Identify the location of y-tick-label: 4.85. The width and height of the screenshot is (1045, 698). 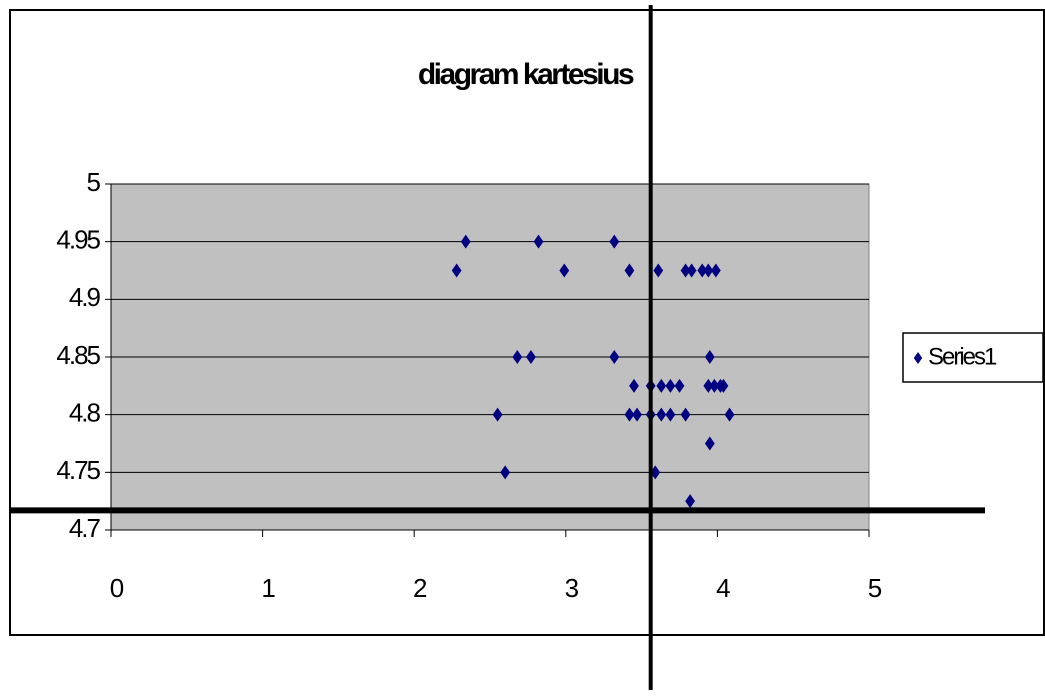
(78, 355).